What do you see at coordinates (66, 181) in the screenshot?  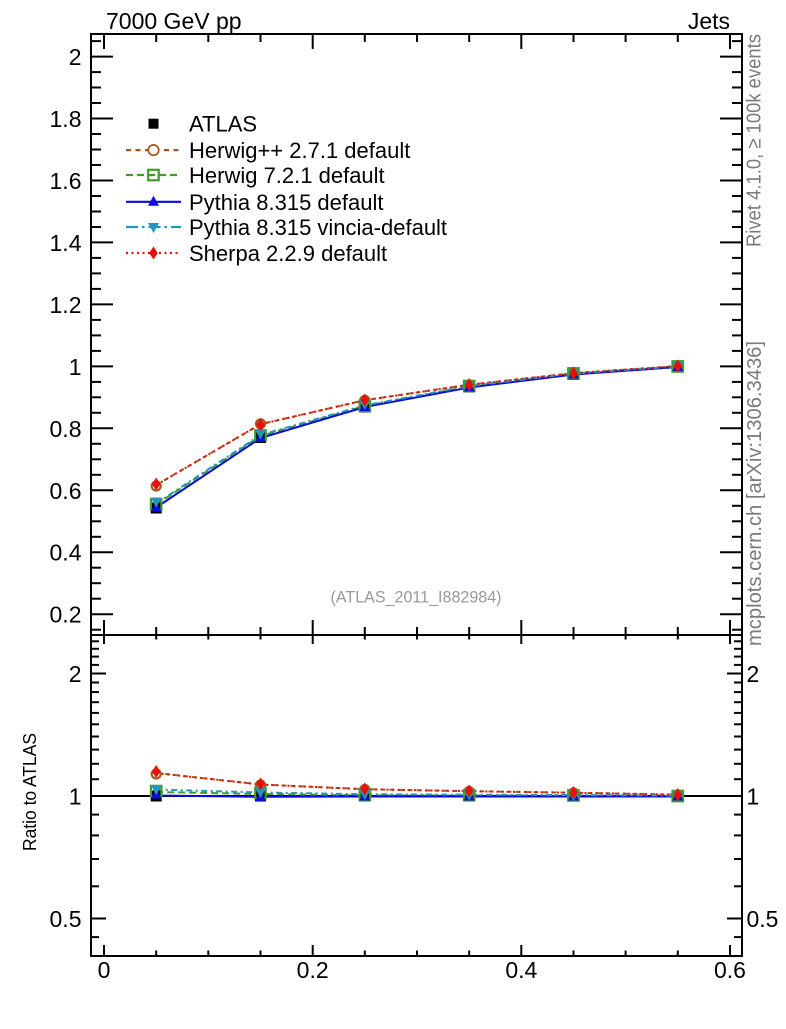 I see `svg-text: 1.6` at bounding box center [66, 181].